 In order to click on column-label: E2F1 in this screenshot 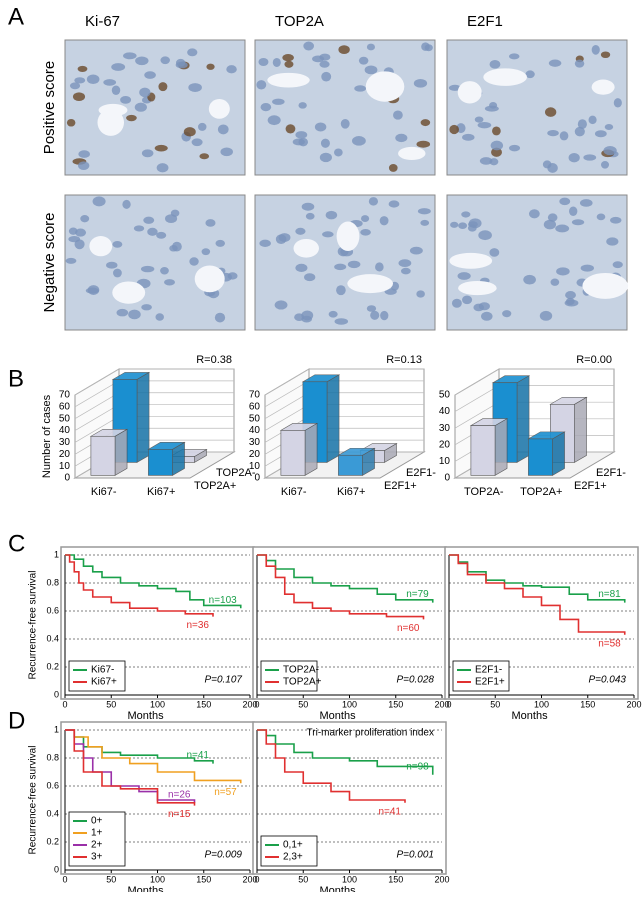, I will do `click(485, 21)`.